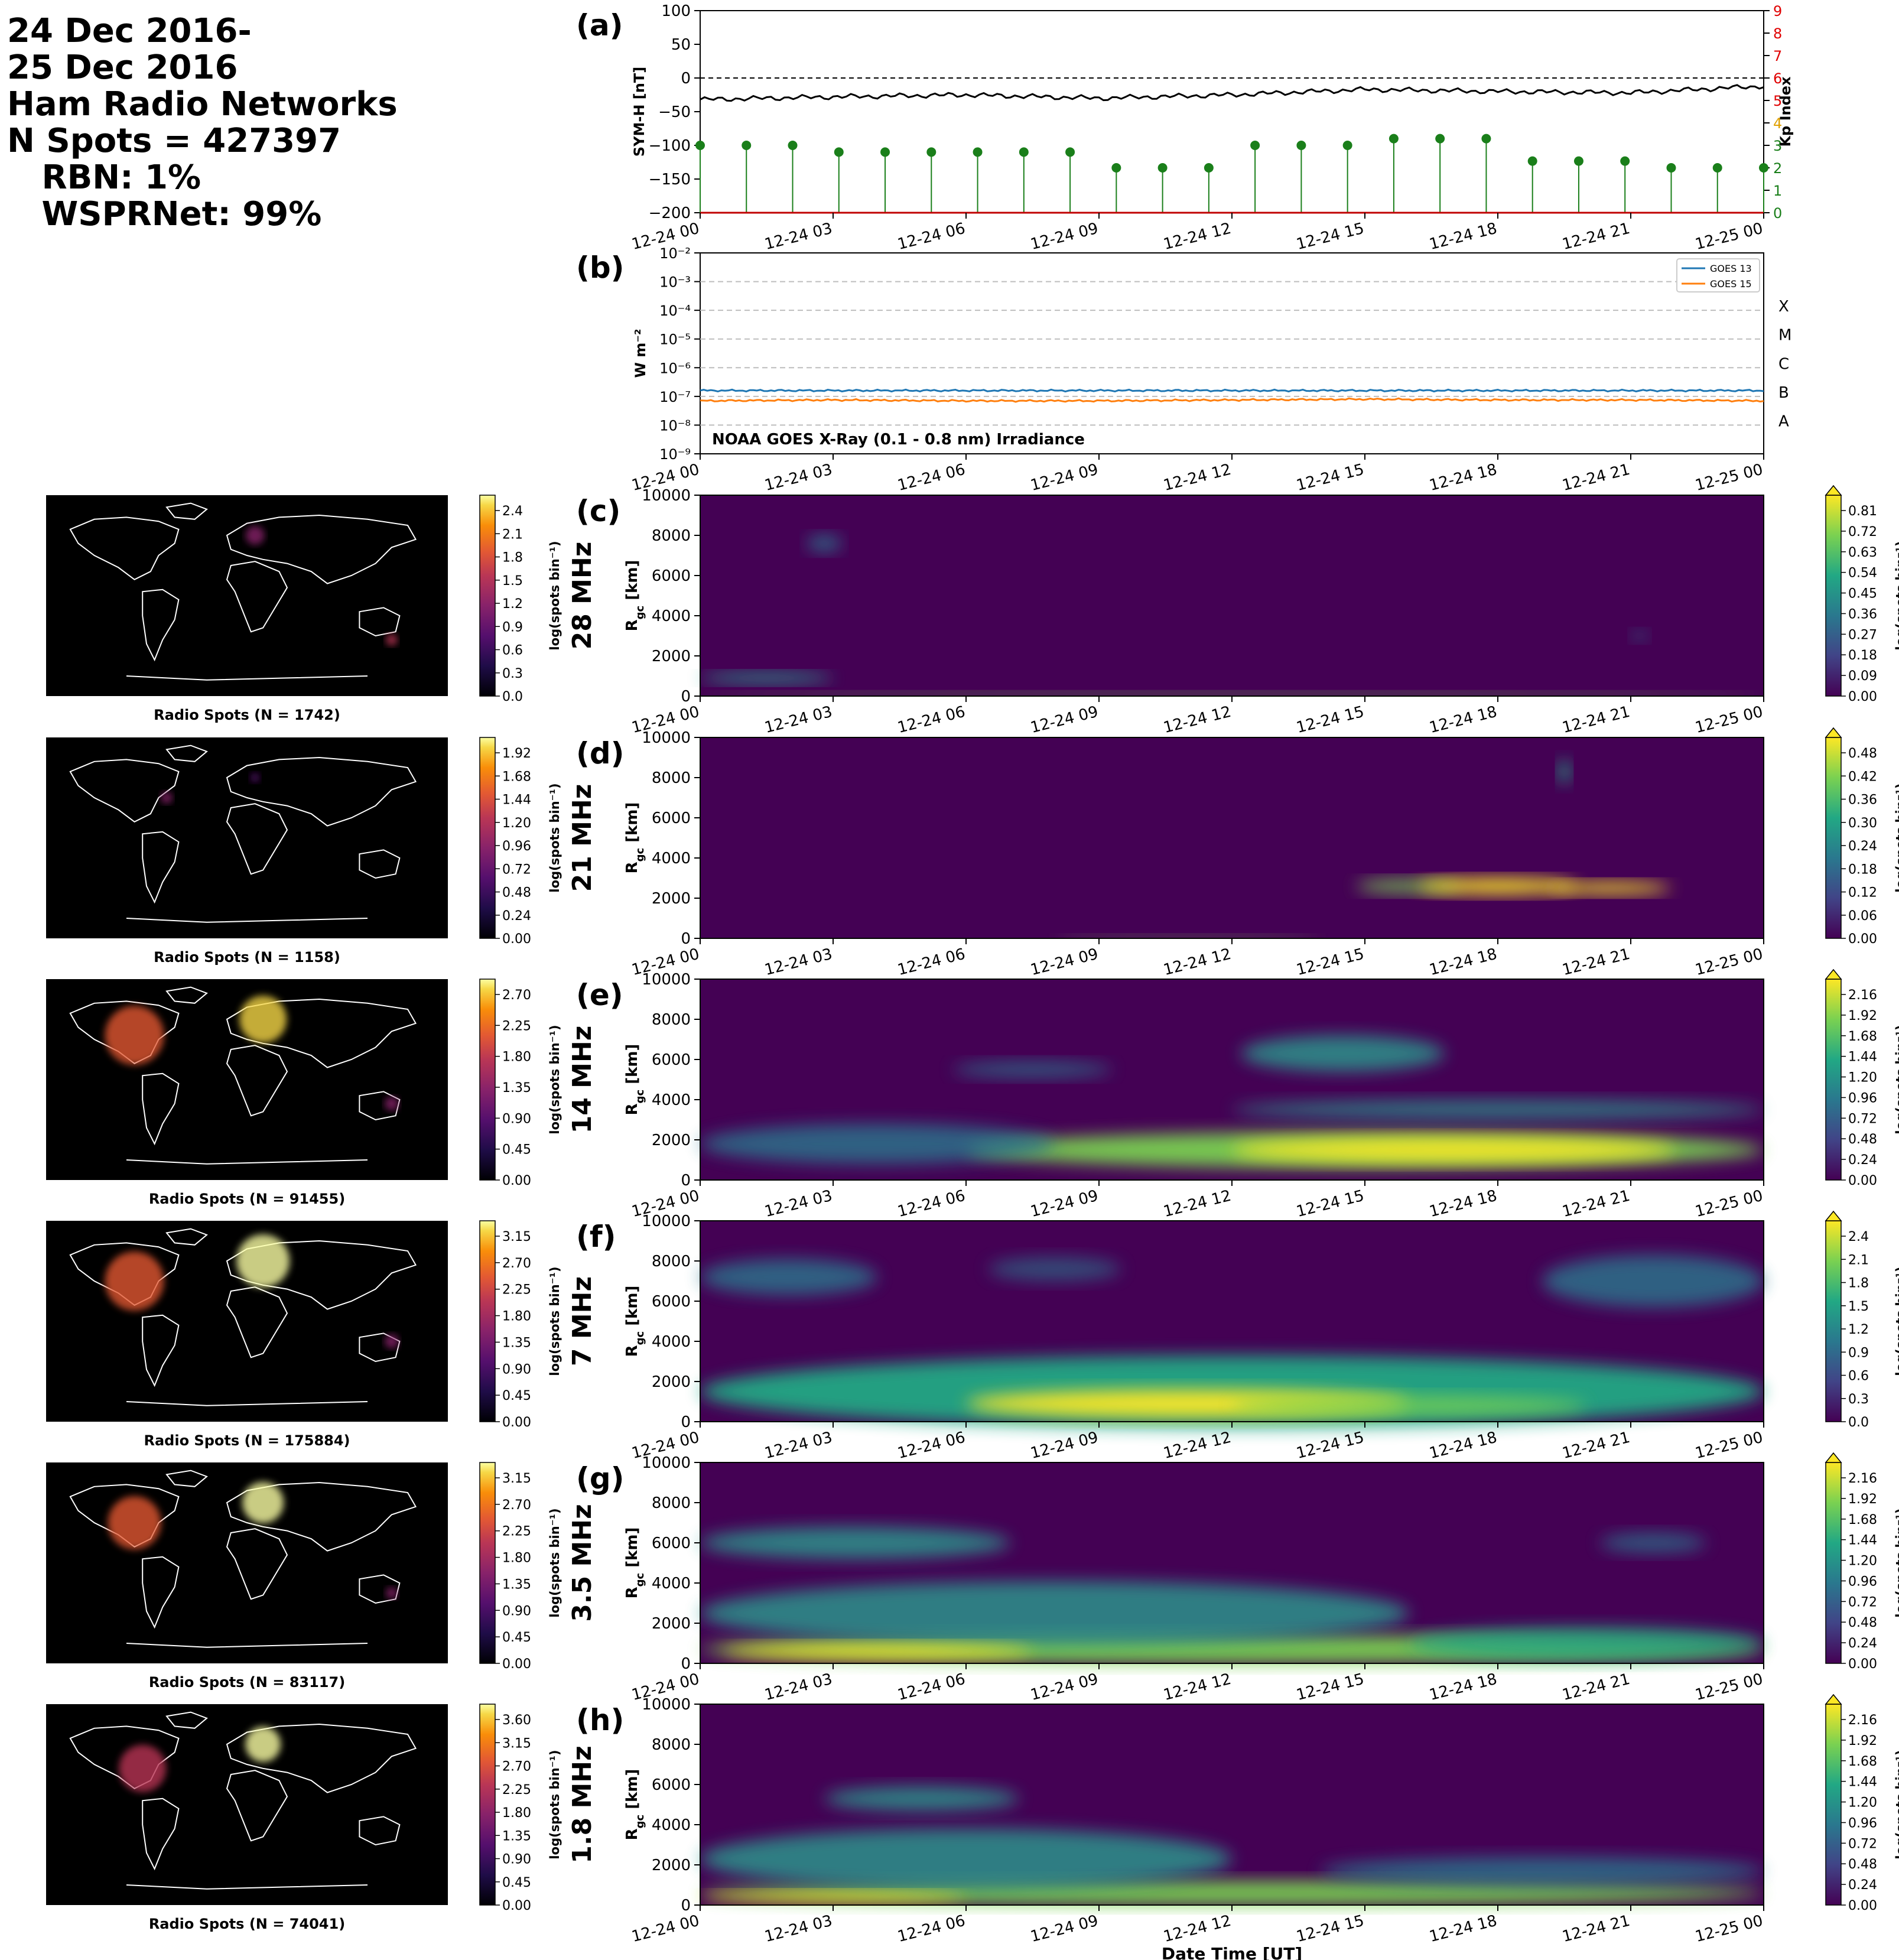  Describe the element at coordinates (164, 214) in the screenshot. I see `header-wsprnet: WSPRNet: 99%` at that location.